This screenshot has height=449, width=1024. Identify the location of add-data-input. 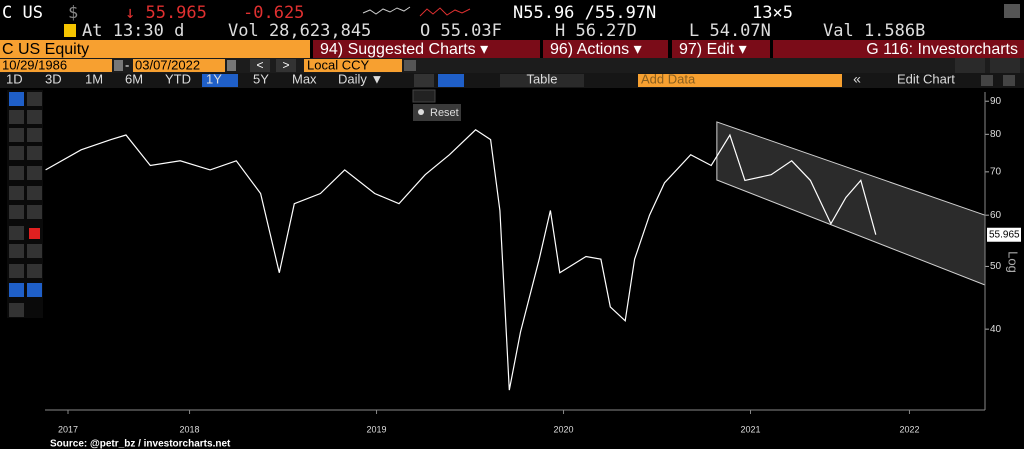
(740, 80).